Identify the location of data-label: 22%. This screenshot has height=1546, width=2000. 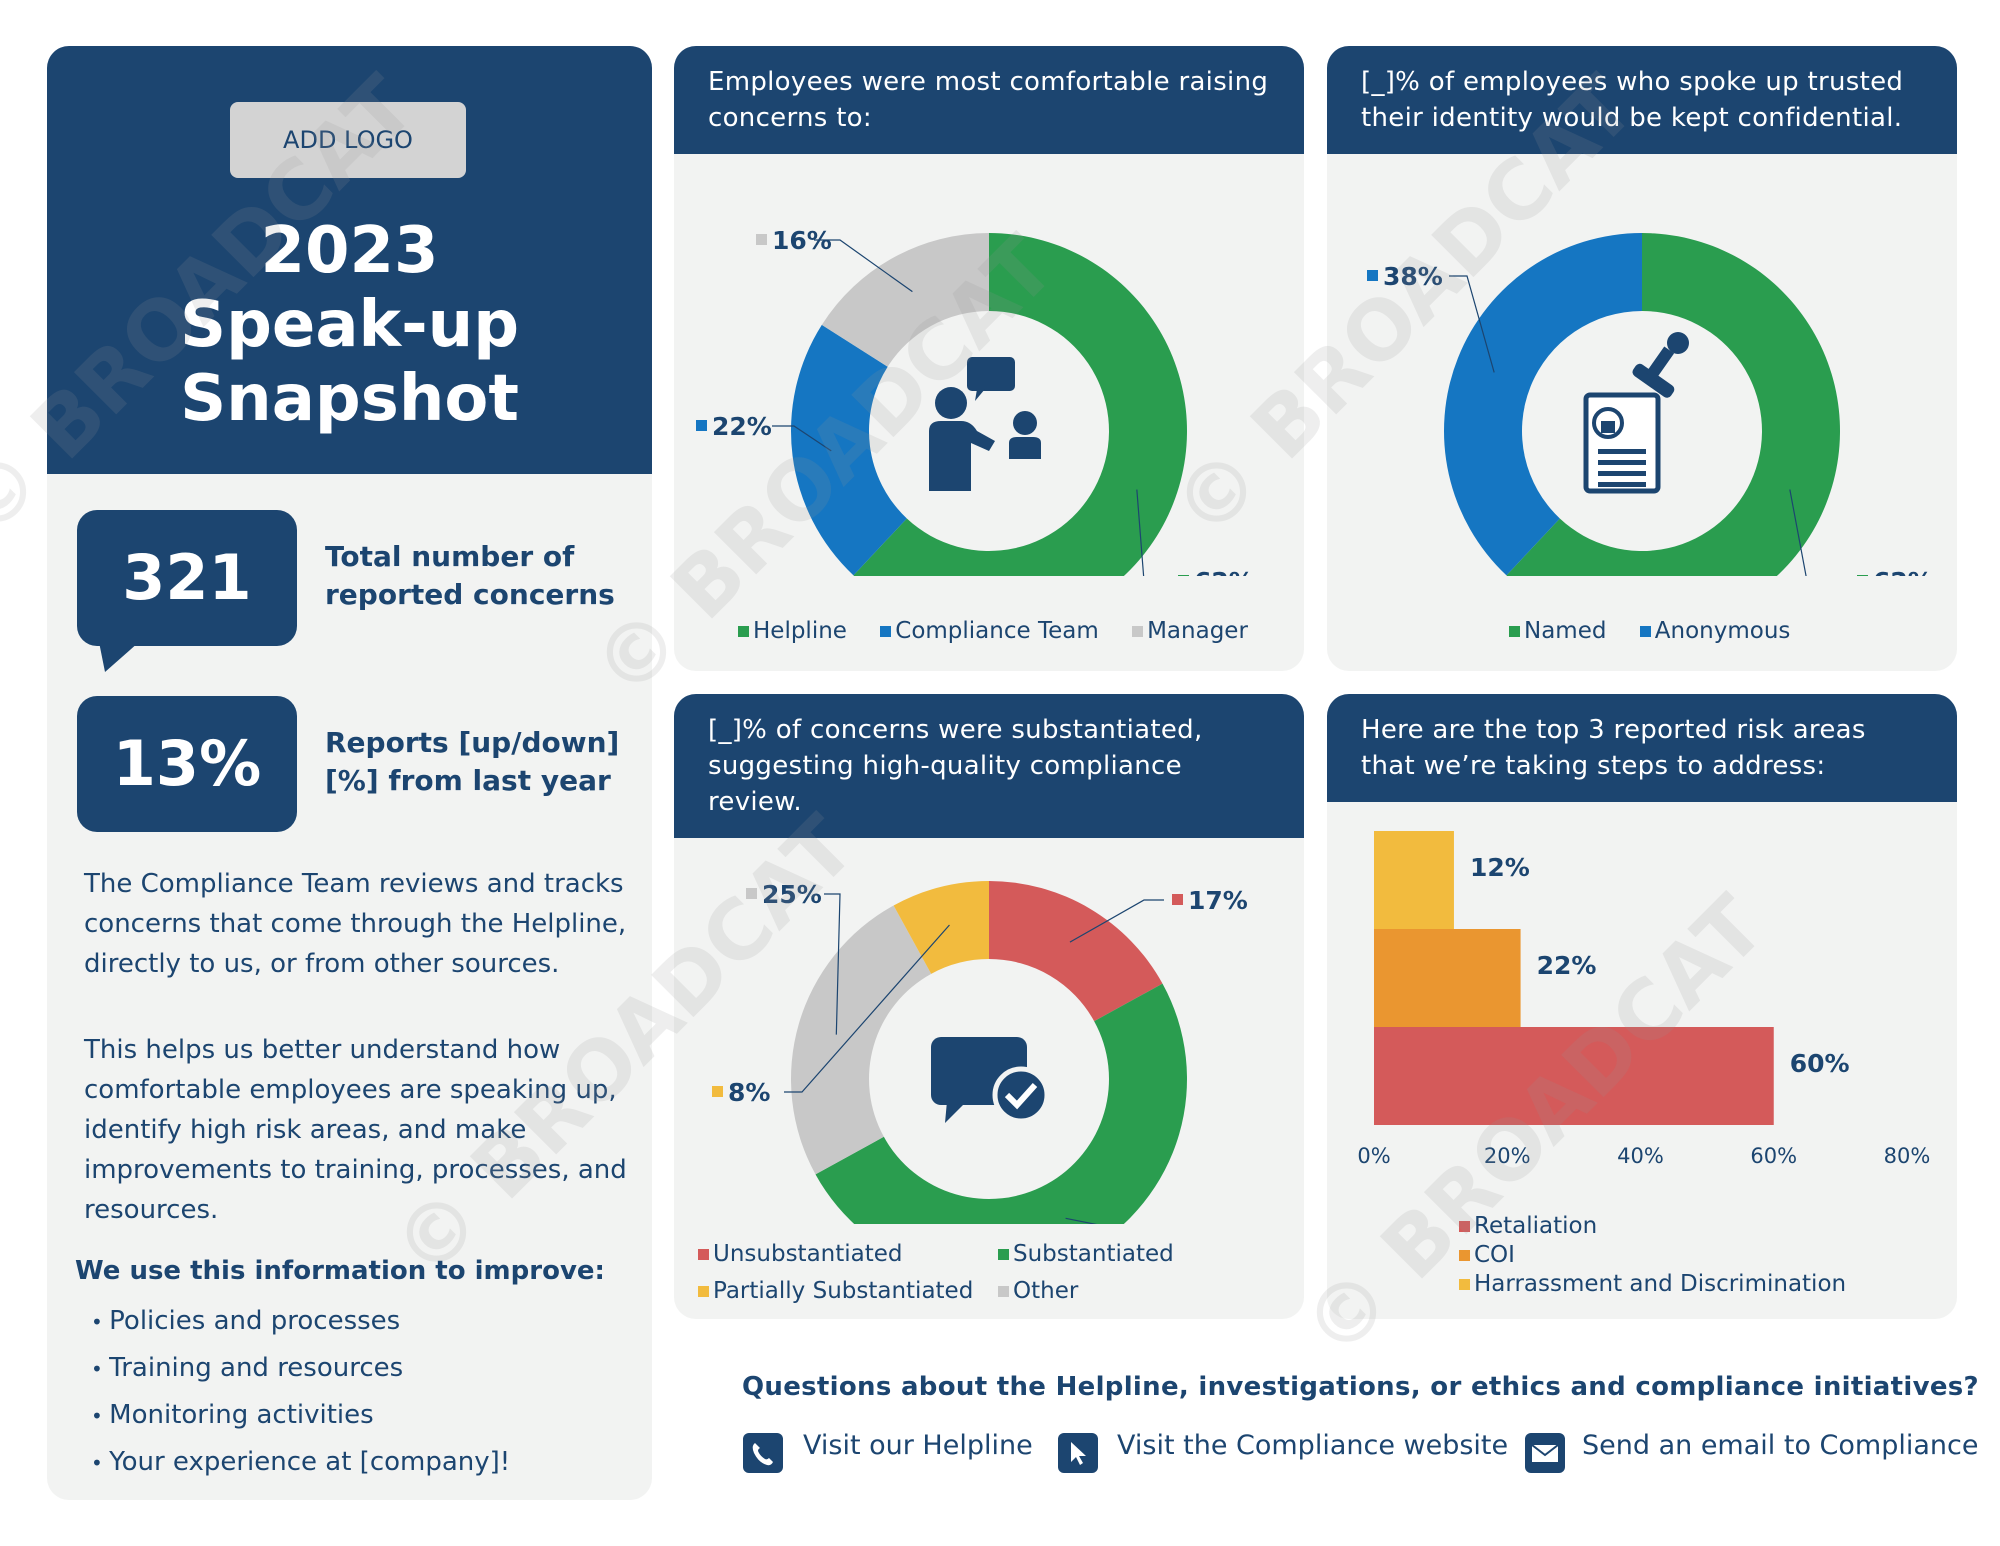
(1567, 965).